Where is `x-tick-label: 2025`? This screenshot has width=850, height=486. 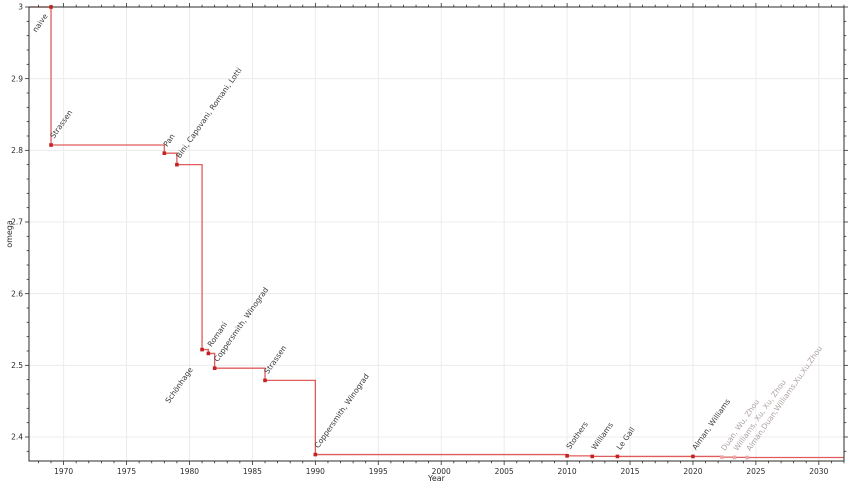
x-tick-label: 2025 is located at coordinates (755, 471).